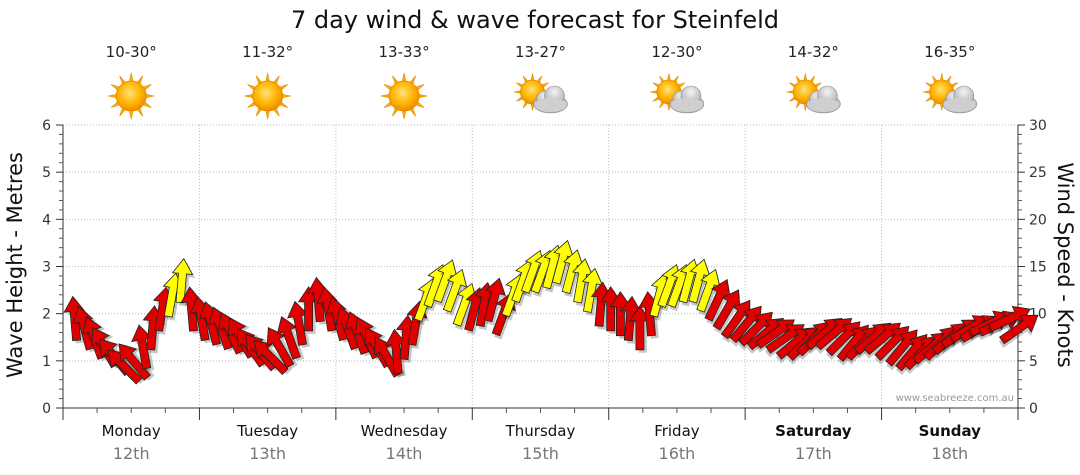 The width and height of the screenshot is (1080, 475). I want to click on right-tick-label: 15, so click(1038, 268).